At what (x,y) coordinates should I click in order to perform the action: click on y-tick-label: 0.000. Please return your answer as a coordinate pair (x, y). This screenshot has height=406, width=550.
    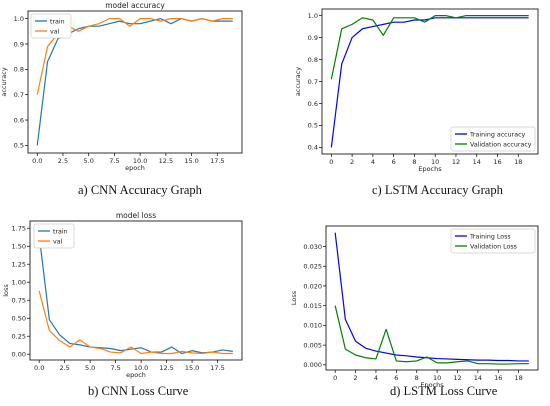
    Looking at the image, I should click on (312, 365).